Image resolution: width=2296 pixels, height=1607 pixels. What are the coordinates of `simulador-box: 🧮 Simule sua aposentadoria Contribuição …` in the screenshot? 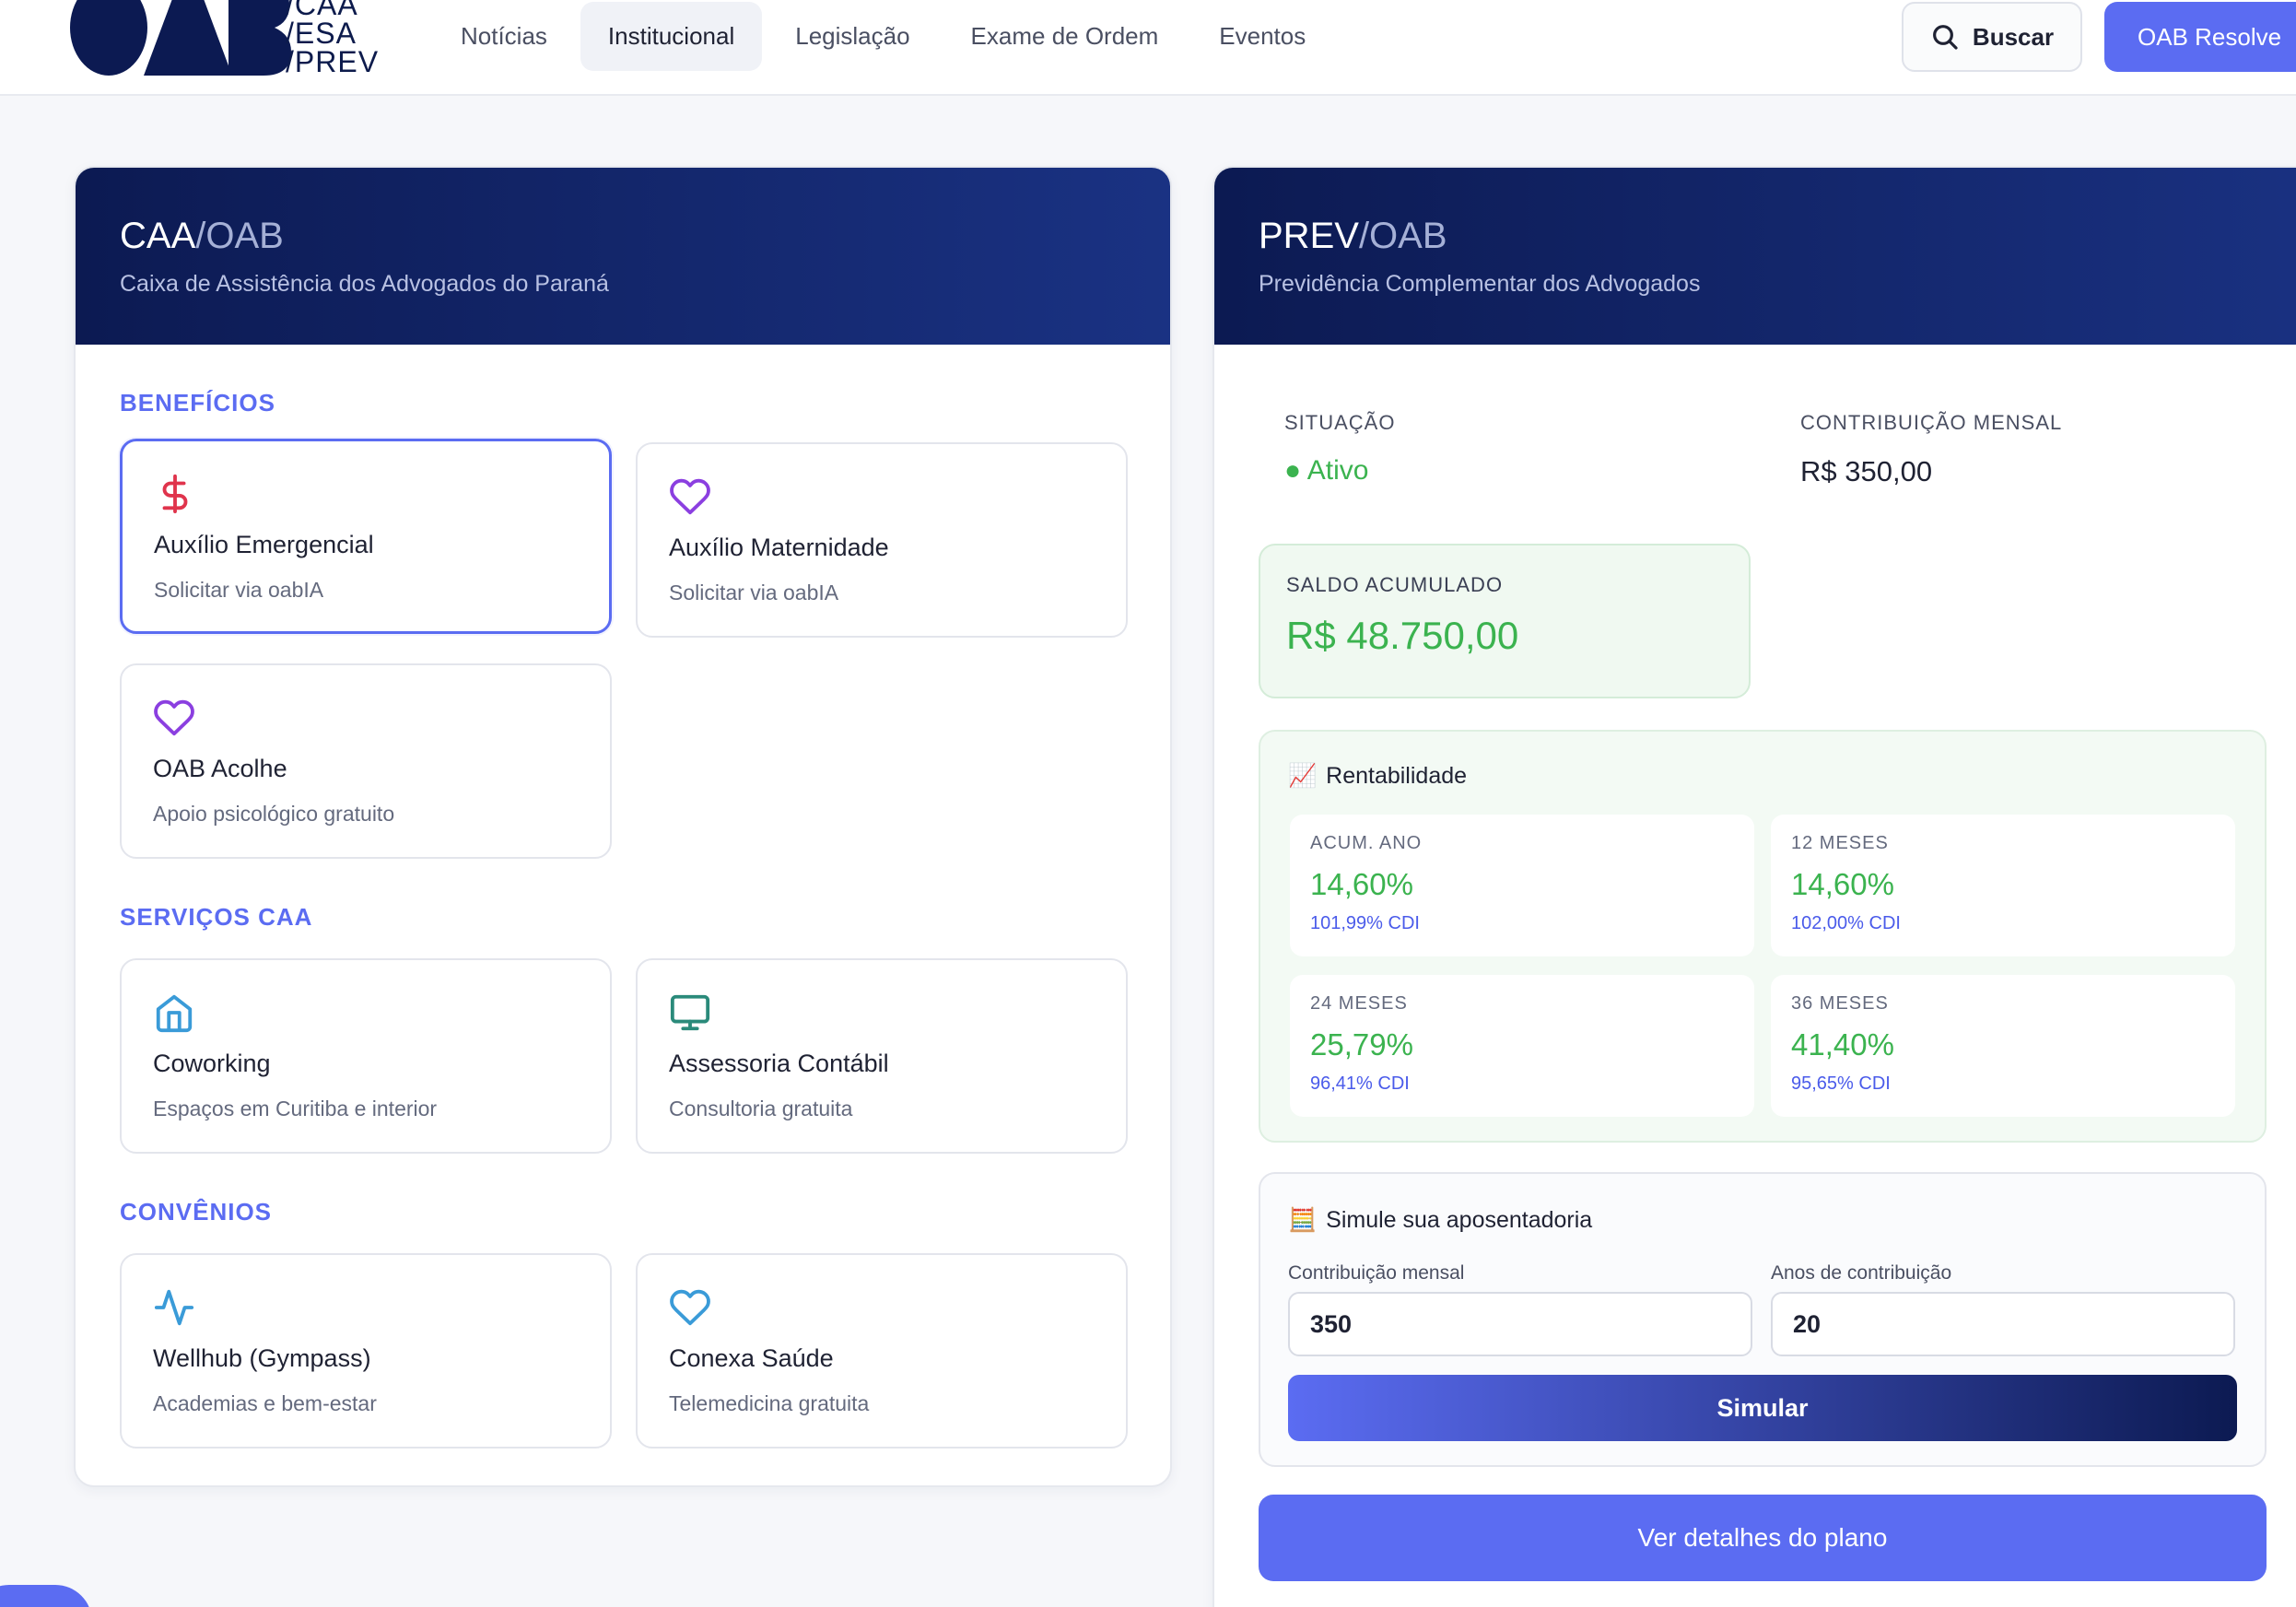 It's located at (1763, 1319).